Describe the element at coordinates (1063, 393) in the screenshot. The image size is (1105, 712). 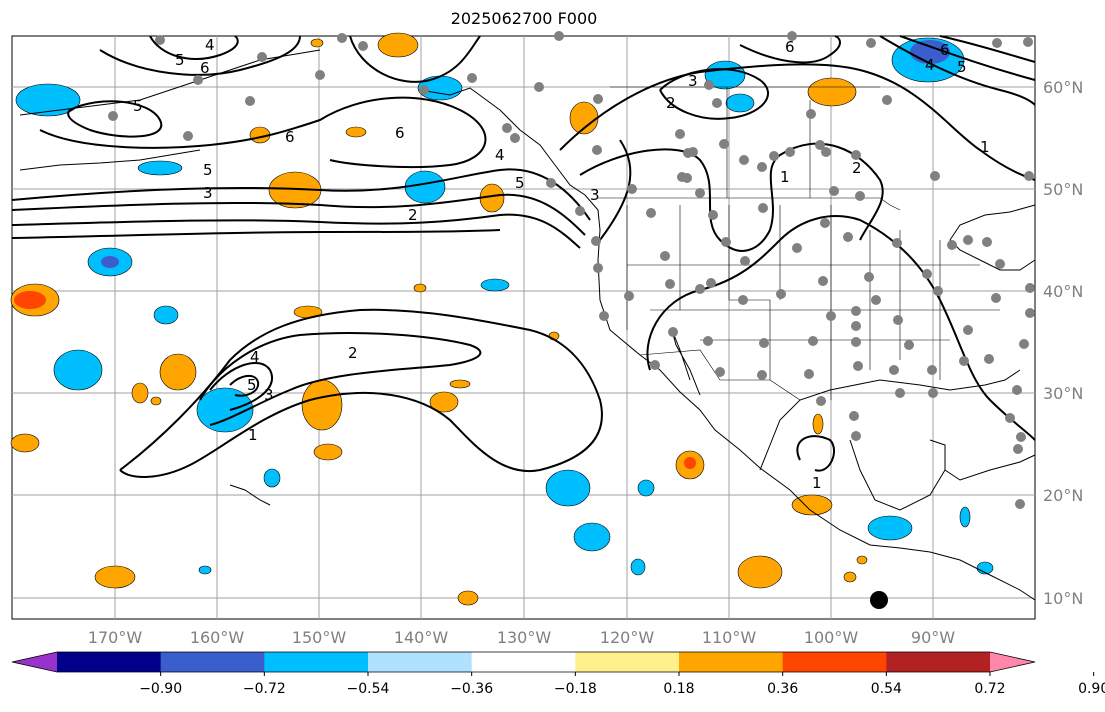
I see `lat-label: 30°N` at that location.